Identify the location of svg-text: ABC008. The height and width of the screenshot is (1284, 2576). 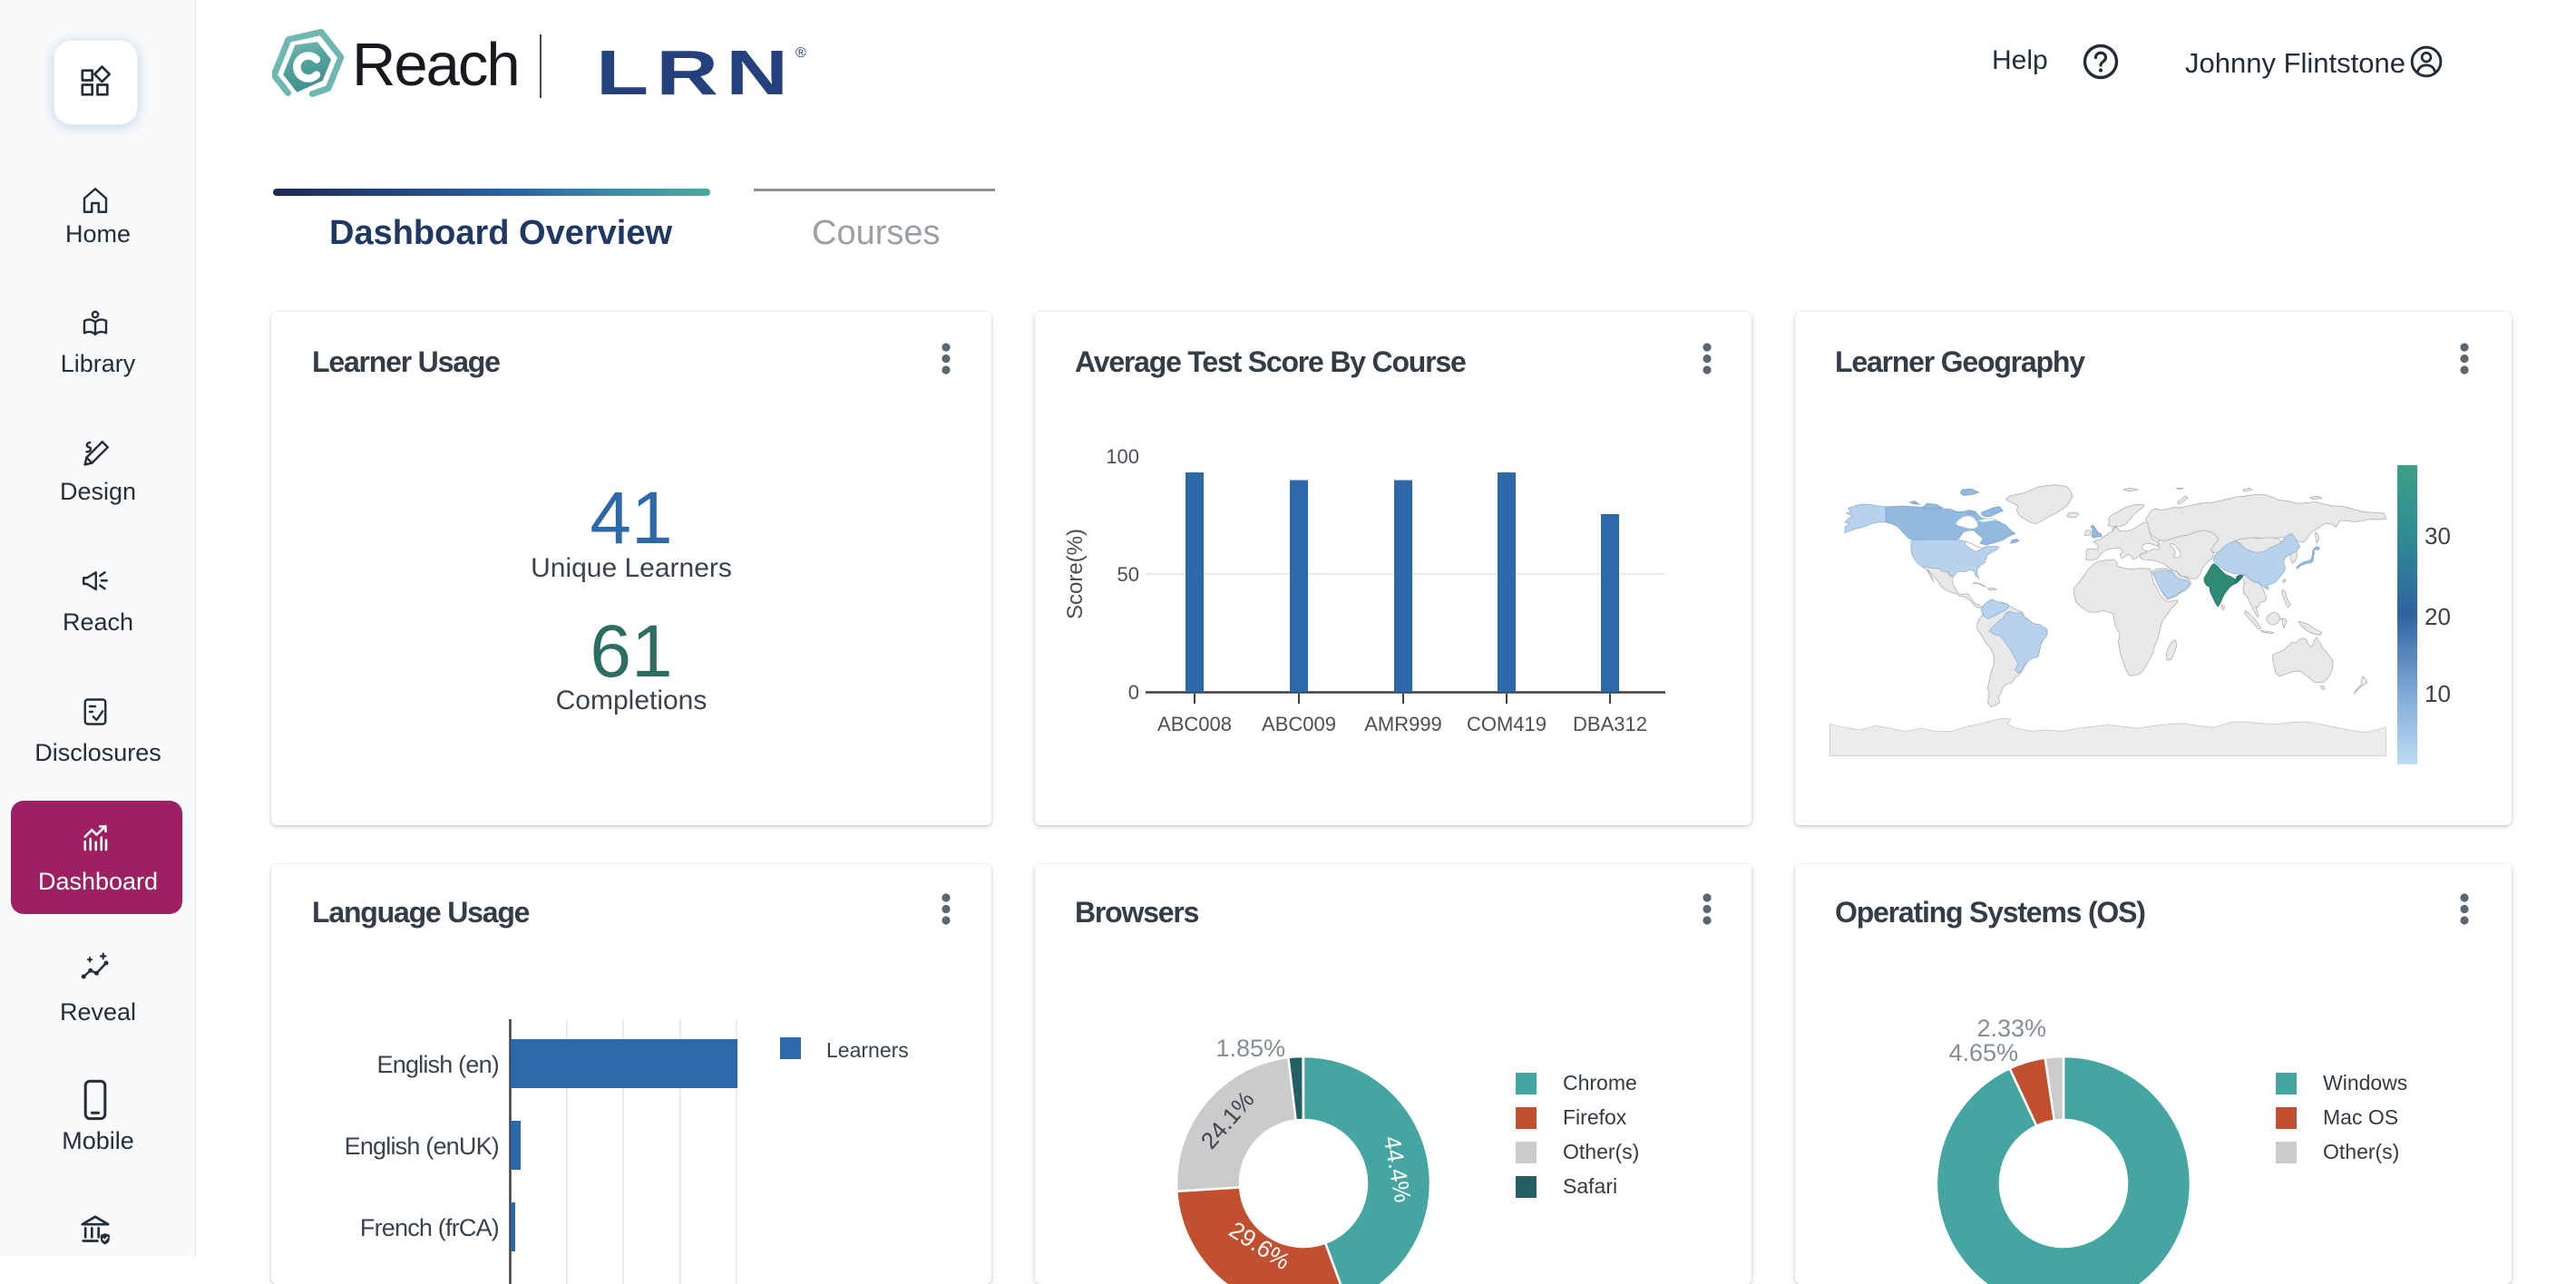
(1194, 724).